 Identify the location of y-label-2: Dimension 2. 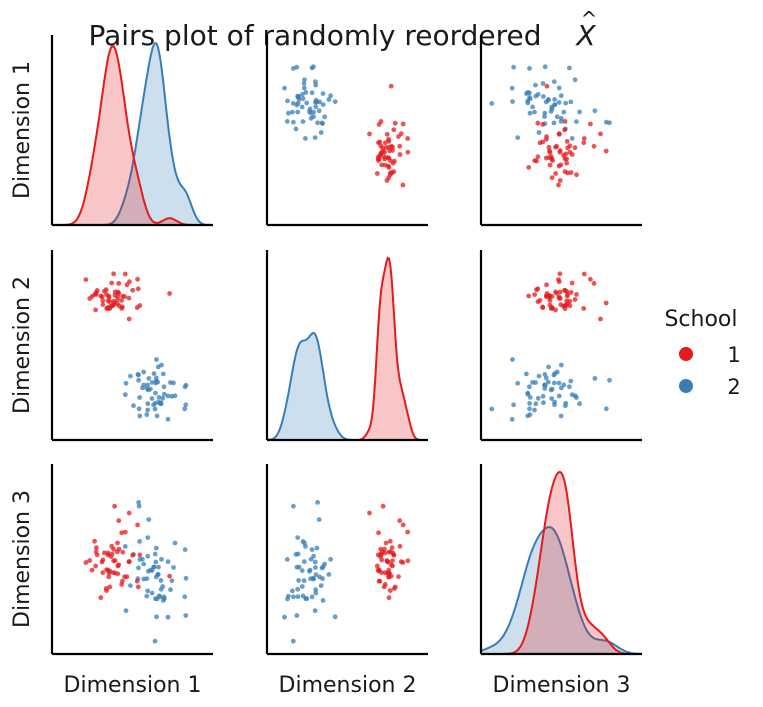
(22, 345).